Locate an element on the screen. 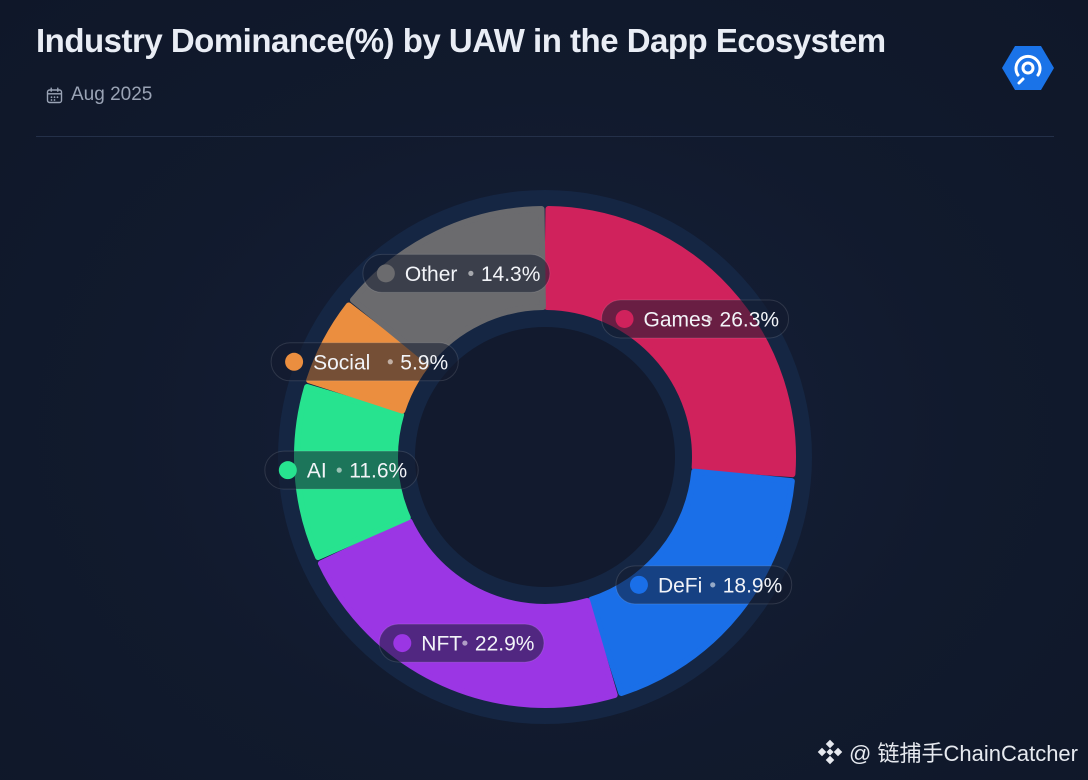  label-games: Games 26.3% is located at coordinates (695, 319).